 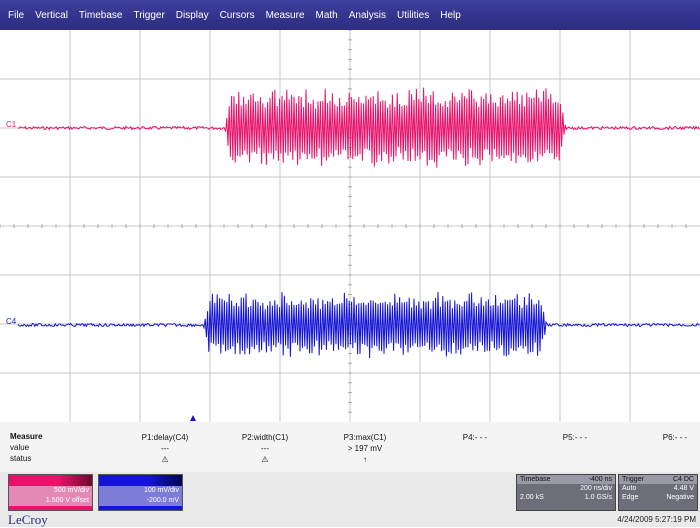 What do you see at coordinates (683, 488) in the screenshot?
I see `trigger-level: 4.48 V` at bounding box center [683, 488].